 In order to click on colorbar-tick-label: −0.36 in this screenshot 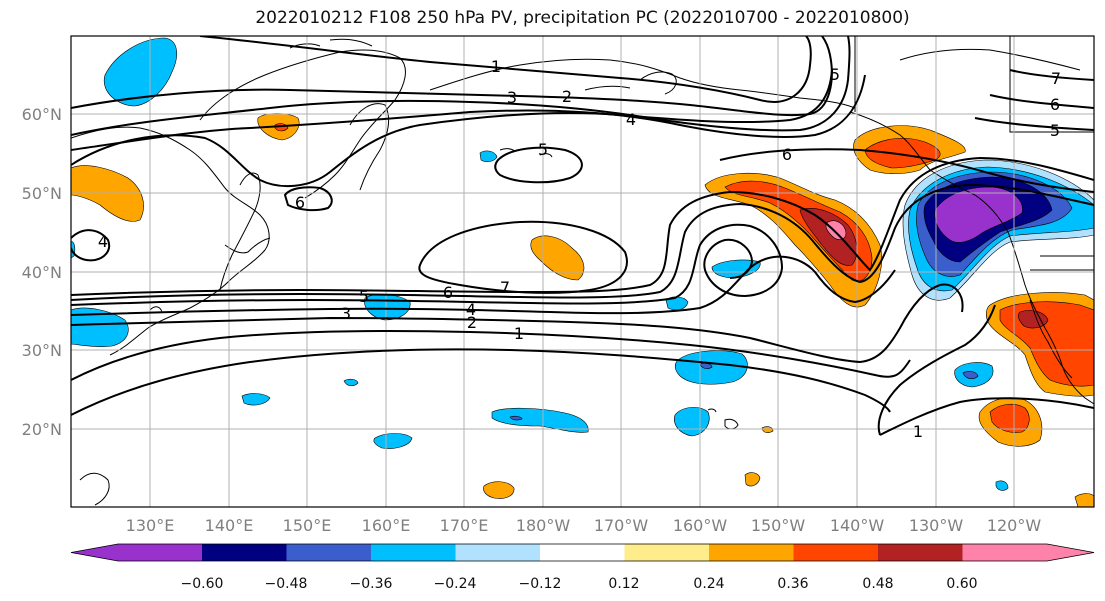, I will do `click(371, 584)`.